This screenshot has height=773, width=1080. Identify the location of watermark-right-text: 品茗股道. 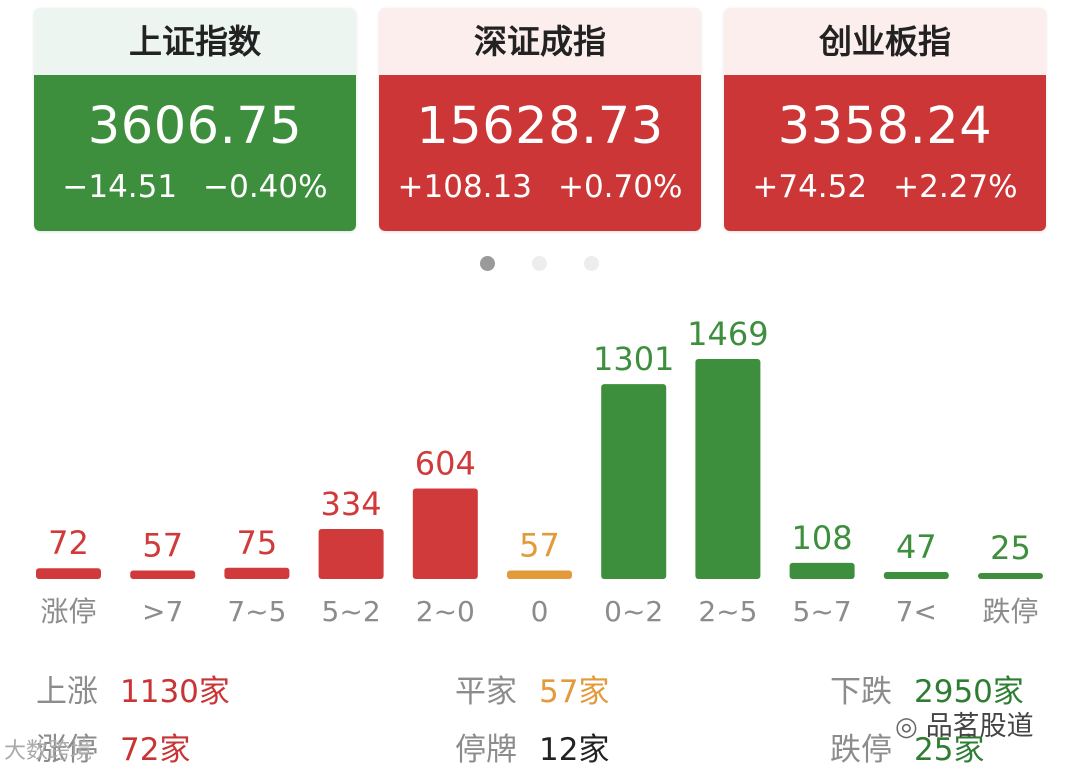
(979, 726).